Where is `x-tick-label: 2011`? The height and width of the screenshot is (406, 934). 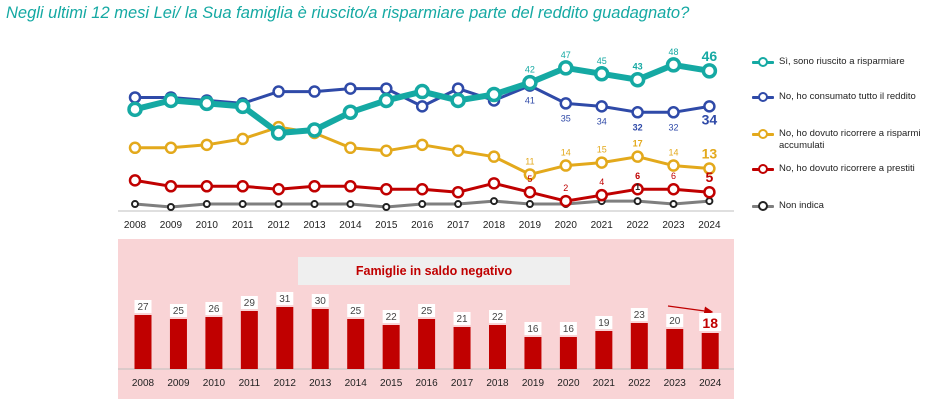
x-tick-label: 2011 is located at coordinates (243, 225).